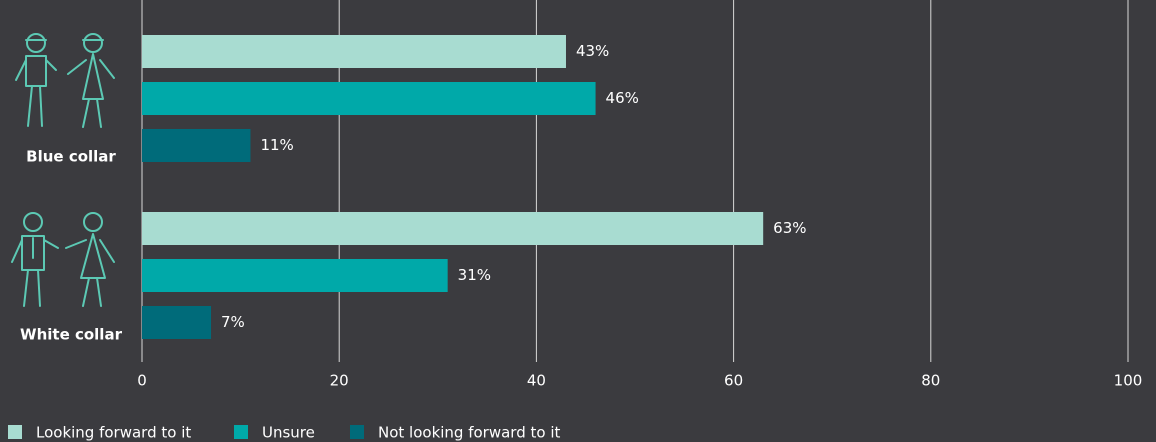 The image size is (1156, 442). Describe the element at coordinates (63, 259) in the screenshot. I see `white-collar-icon` at that location.